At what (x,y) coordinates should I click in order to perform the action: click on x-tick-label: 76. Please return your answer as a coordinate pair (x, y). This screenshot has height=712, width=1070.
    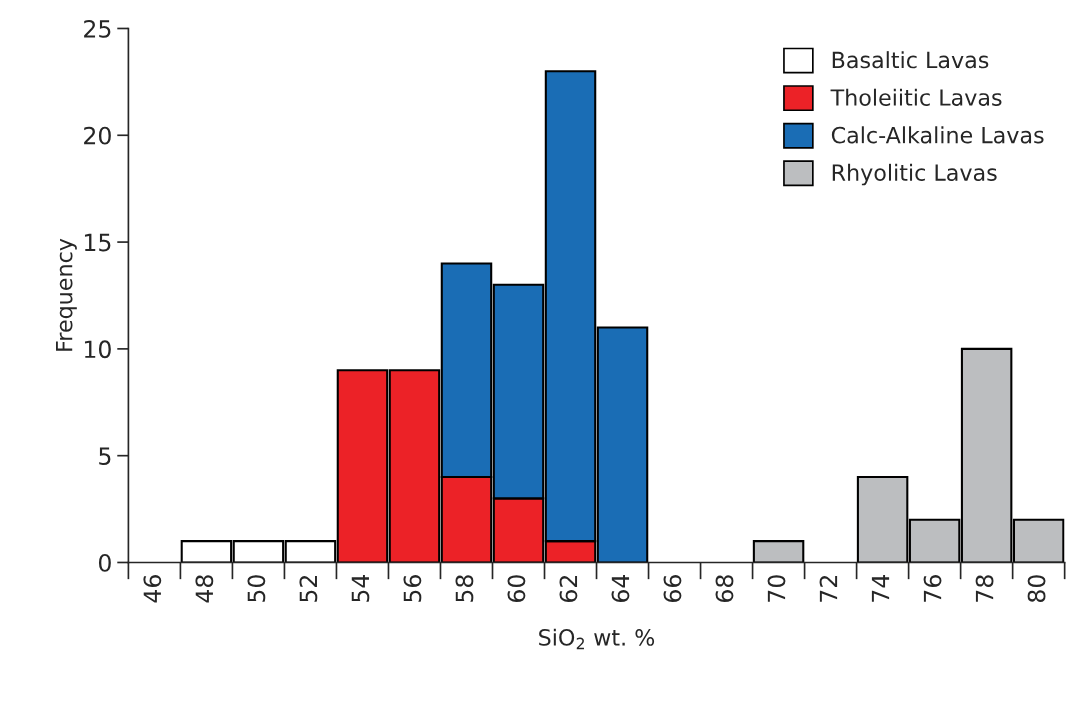
    Looking at the image, I should click on (932, 588).